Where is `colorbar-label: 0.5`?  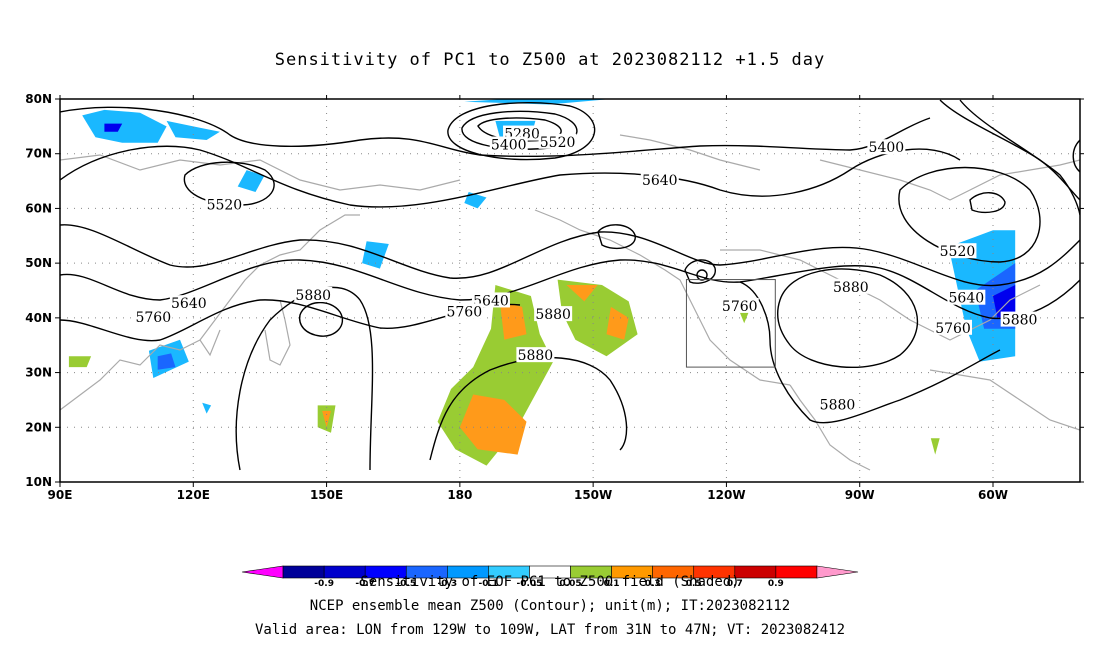 colorbar-label: 0.5 is located at coordinates (694, 584).